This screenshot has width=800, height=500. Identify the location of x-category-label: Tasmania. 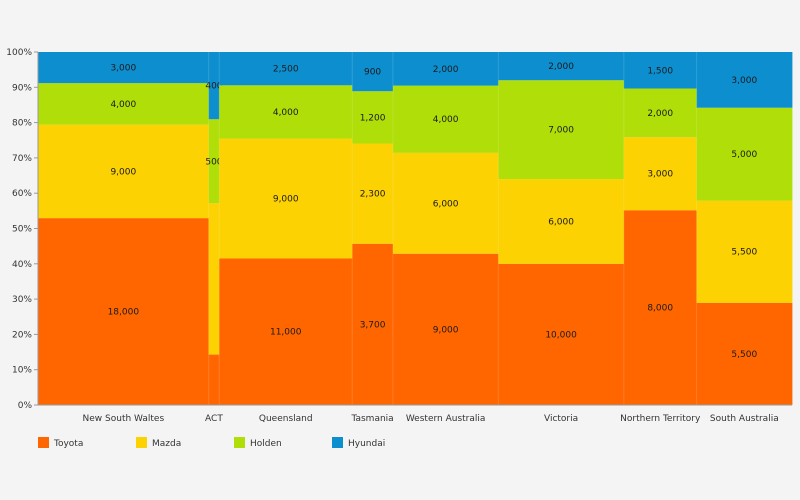
(371, 419).